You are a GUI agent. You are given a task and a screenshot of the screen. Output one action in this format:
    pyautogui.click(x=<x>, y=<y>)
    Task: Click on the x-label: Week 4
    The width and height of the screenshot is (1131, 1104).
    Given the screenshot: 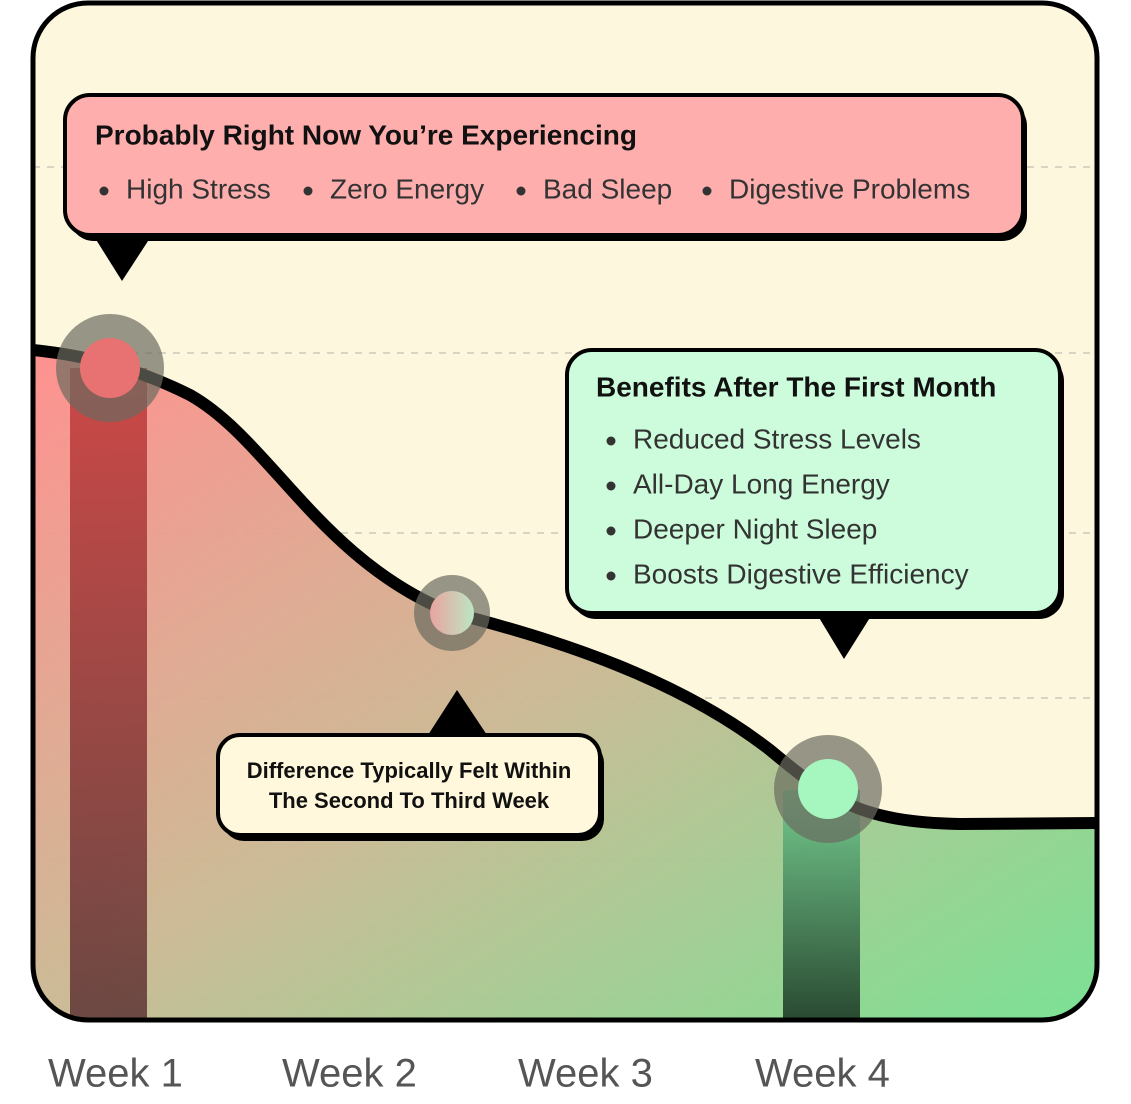 What is the action you would take?
    pyautogui.click(x=822, y=1074)
    